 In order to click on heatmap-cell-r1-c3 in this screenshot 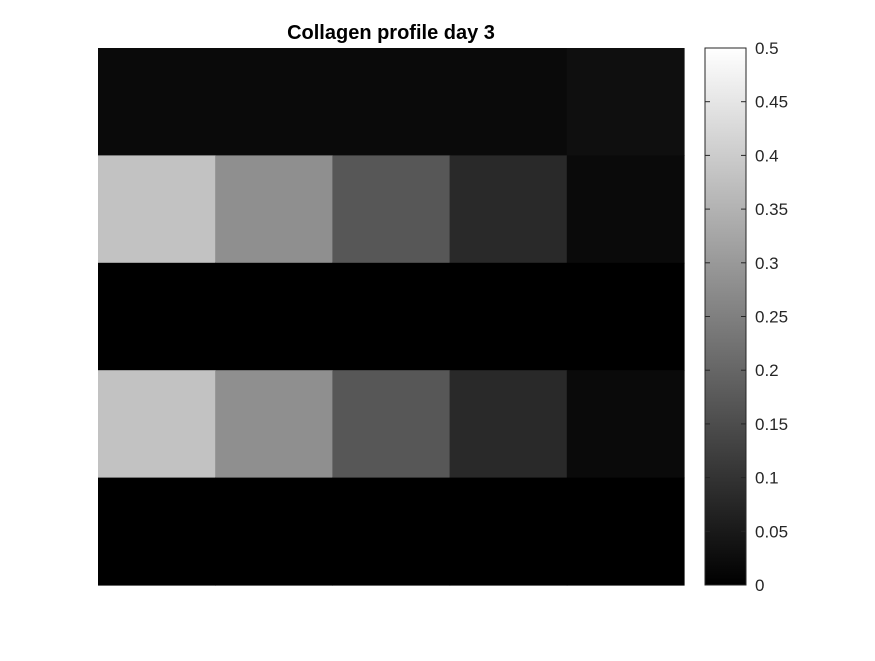, I will do `click(391, 102)`.